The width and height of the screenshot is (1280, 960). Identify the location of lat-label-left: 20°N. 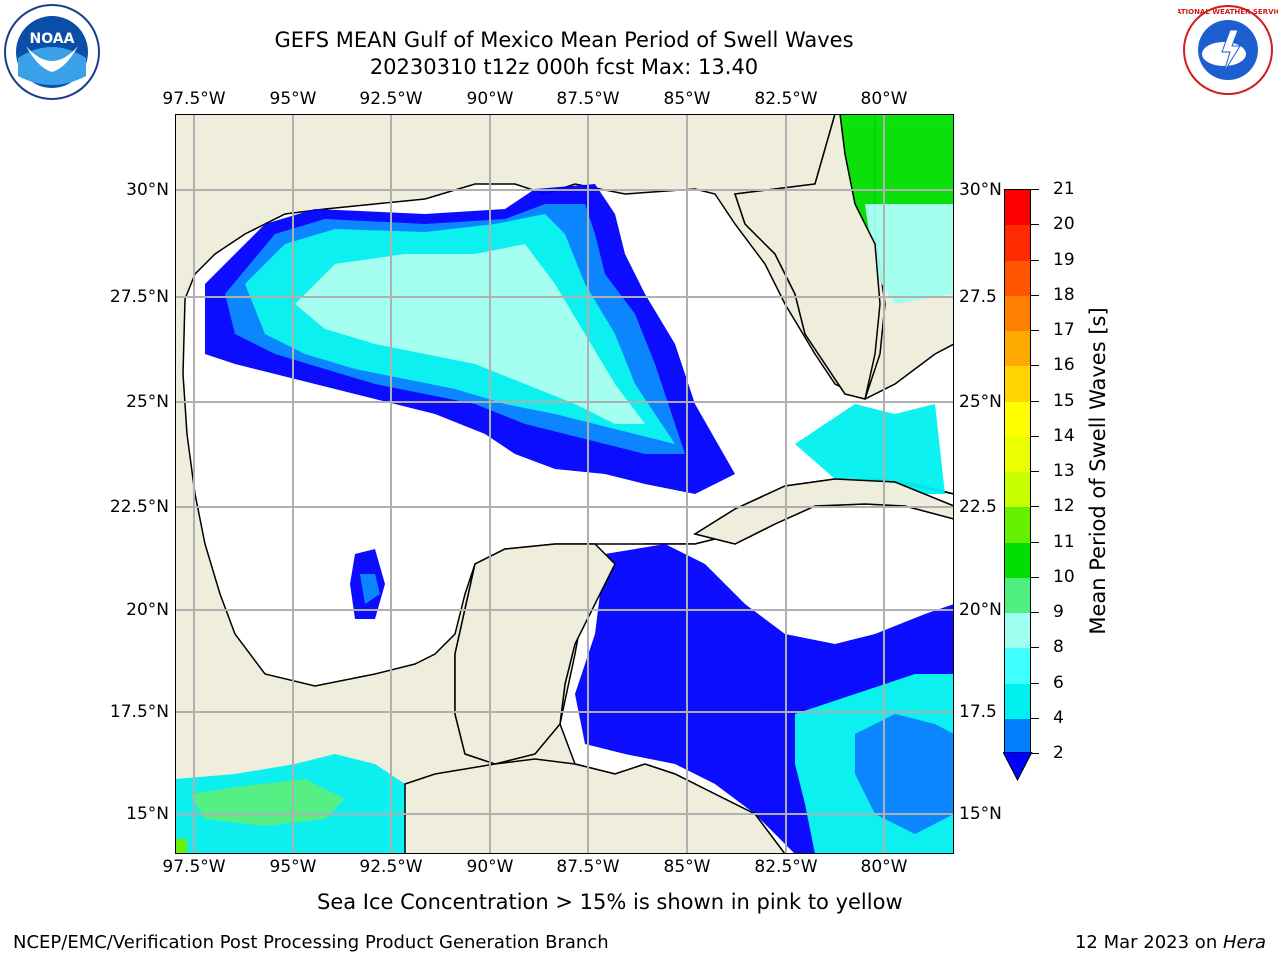
(147, 610).